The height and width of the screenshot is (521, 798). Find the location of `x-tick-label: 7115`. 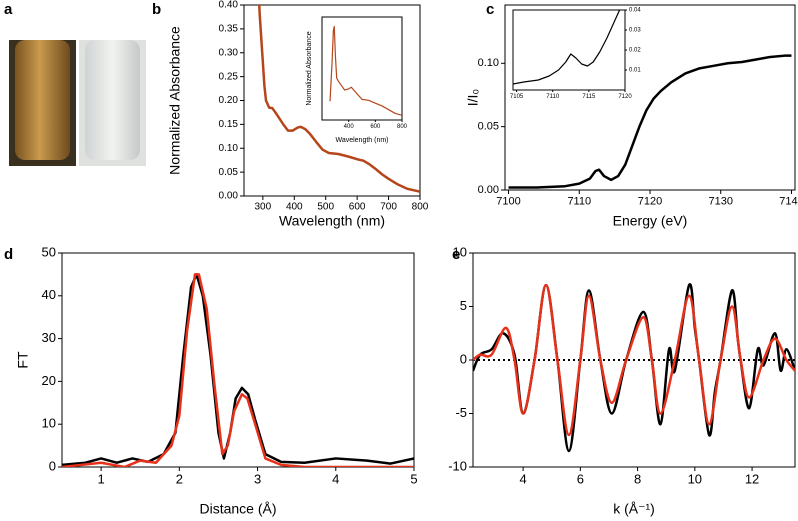

x-tick-label: 7115 is located at coordinates (589, 97).